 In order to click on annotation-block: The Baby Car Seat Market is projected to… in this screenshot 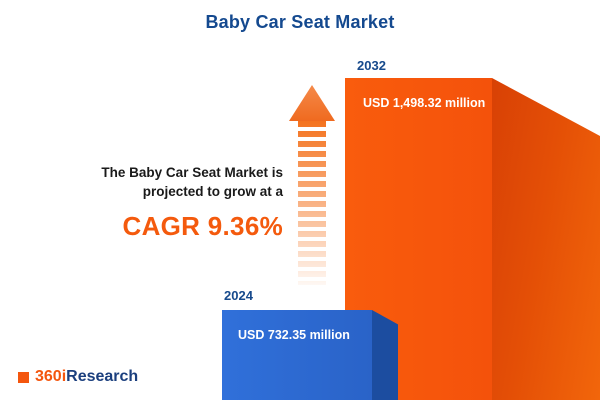, I will do `click(156, 202)`.